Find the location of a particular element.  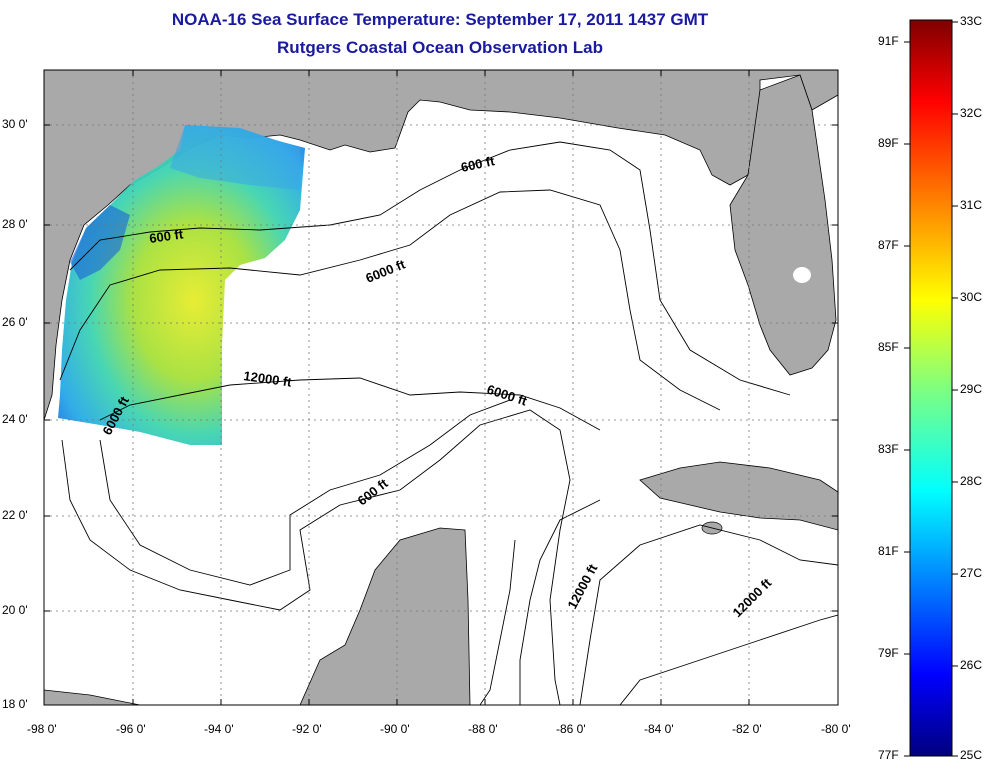

lon-label: -94 0' is located at coordinates (219, 729).